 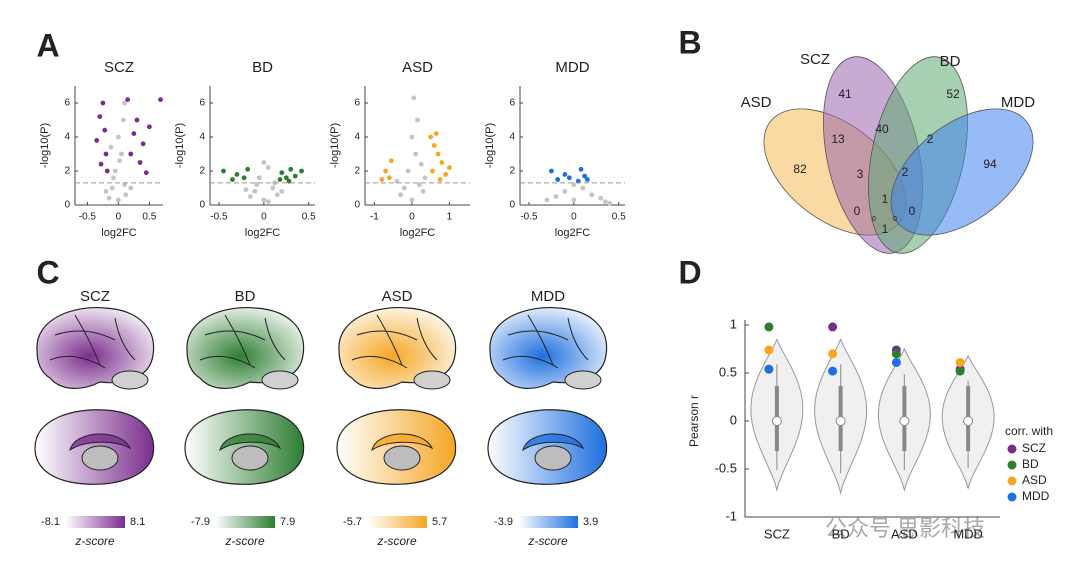 What do you see at coordinates (47, 45) in the screenshot?
I see `panel-label: A` at bounding box center [47, 45].